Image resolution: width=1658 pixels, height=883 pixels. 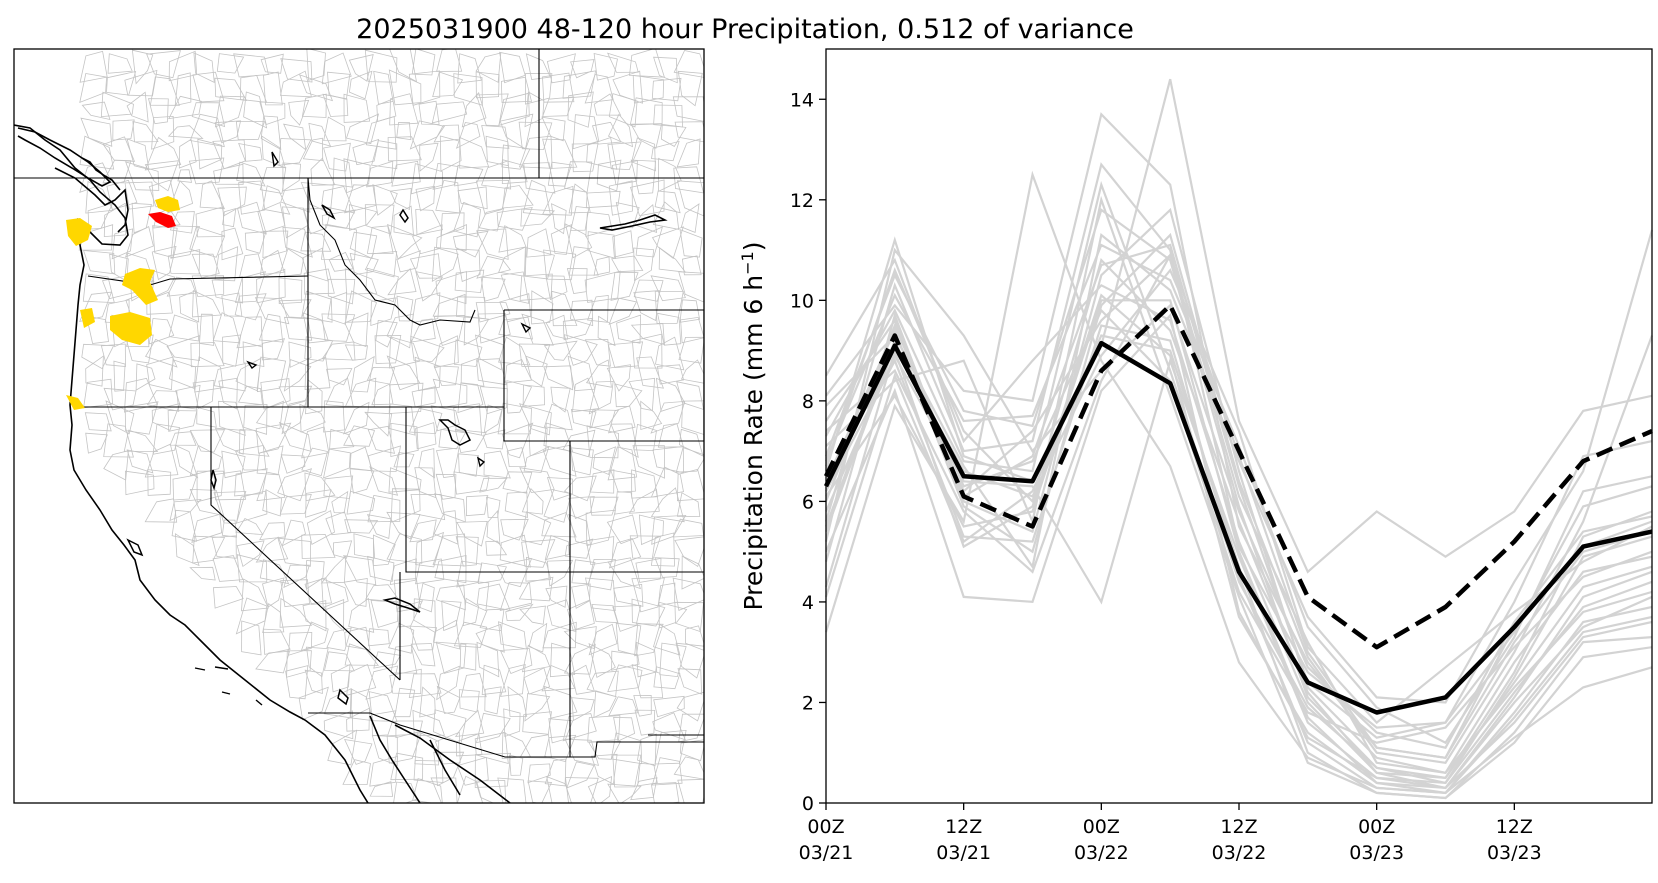 I want to click on basin-gold-klamath, so click(x=75, y=402).